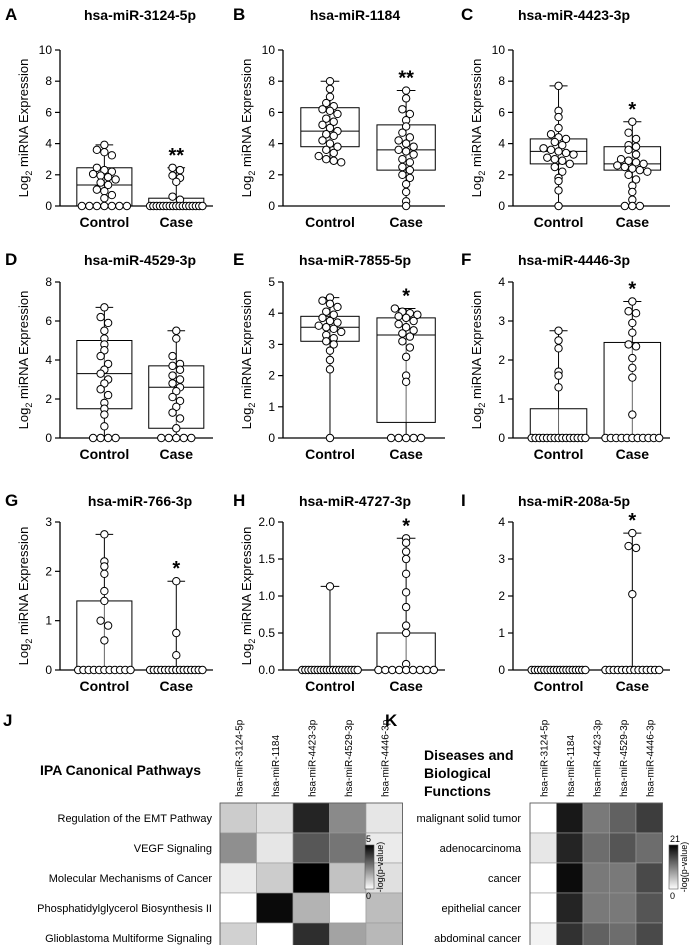  What do you see at coordinates (239, 500) in the screenshot?
I see `panel-label: H` at bounding box center [239, 500].